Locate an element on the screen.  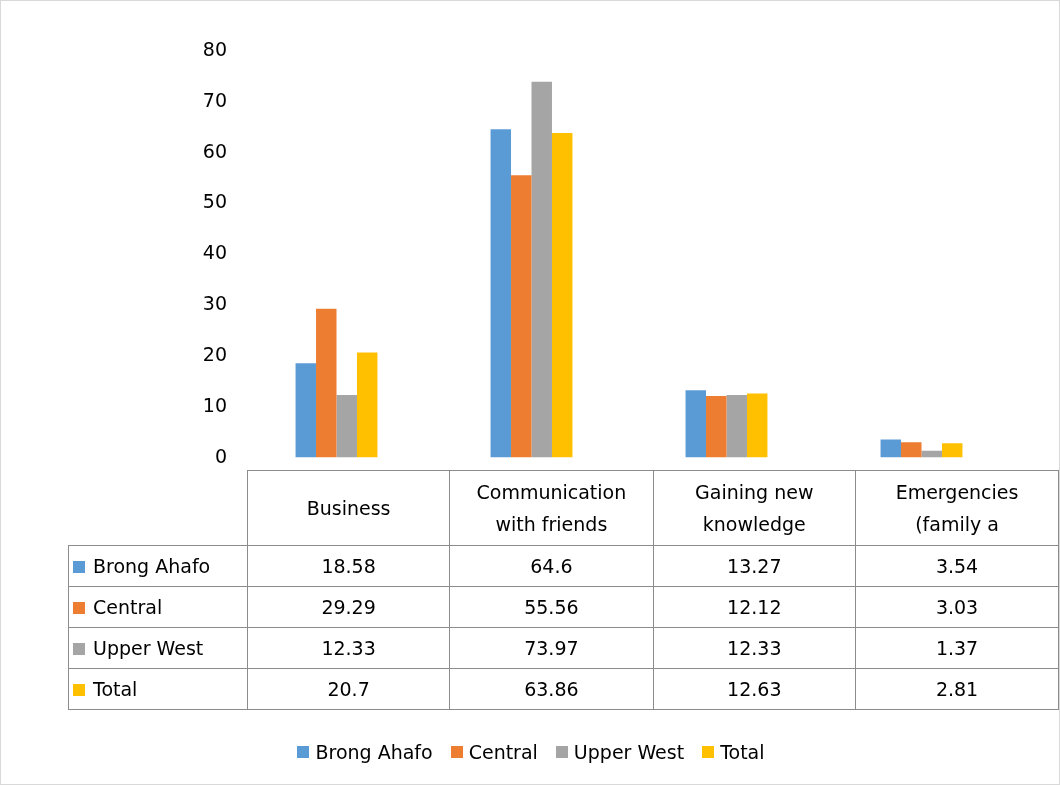
x-tick-label: Communication with friends is located at coordinates (551, 508).